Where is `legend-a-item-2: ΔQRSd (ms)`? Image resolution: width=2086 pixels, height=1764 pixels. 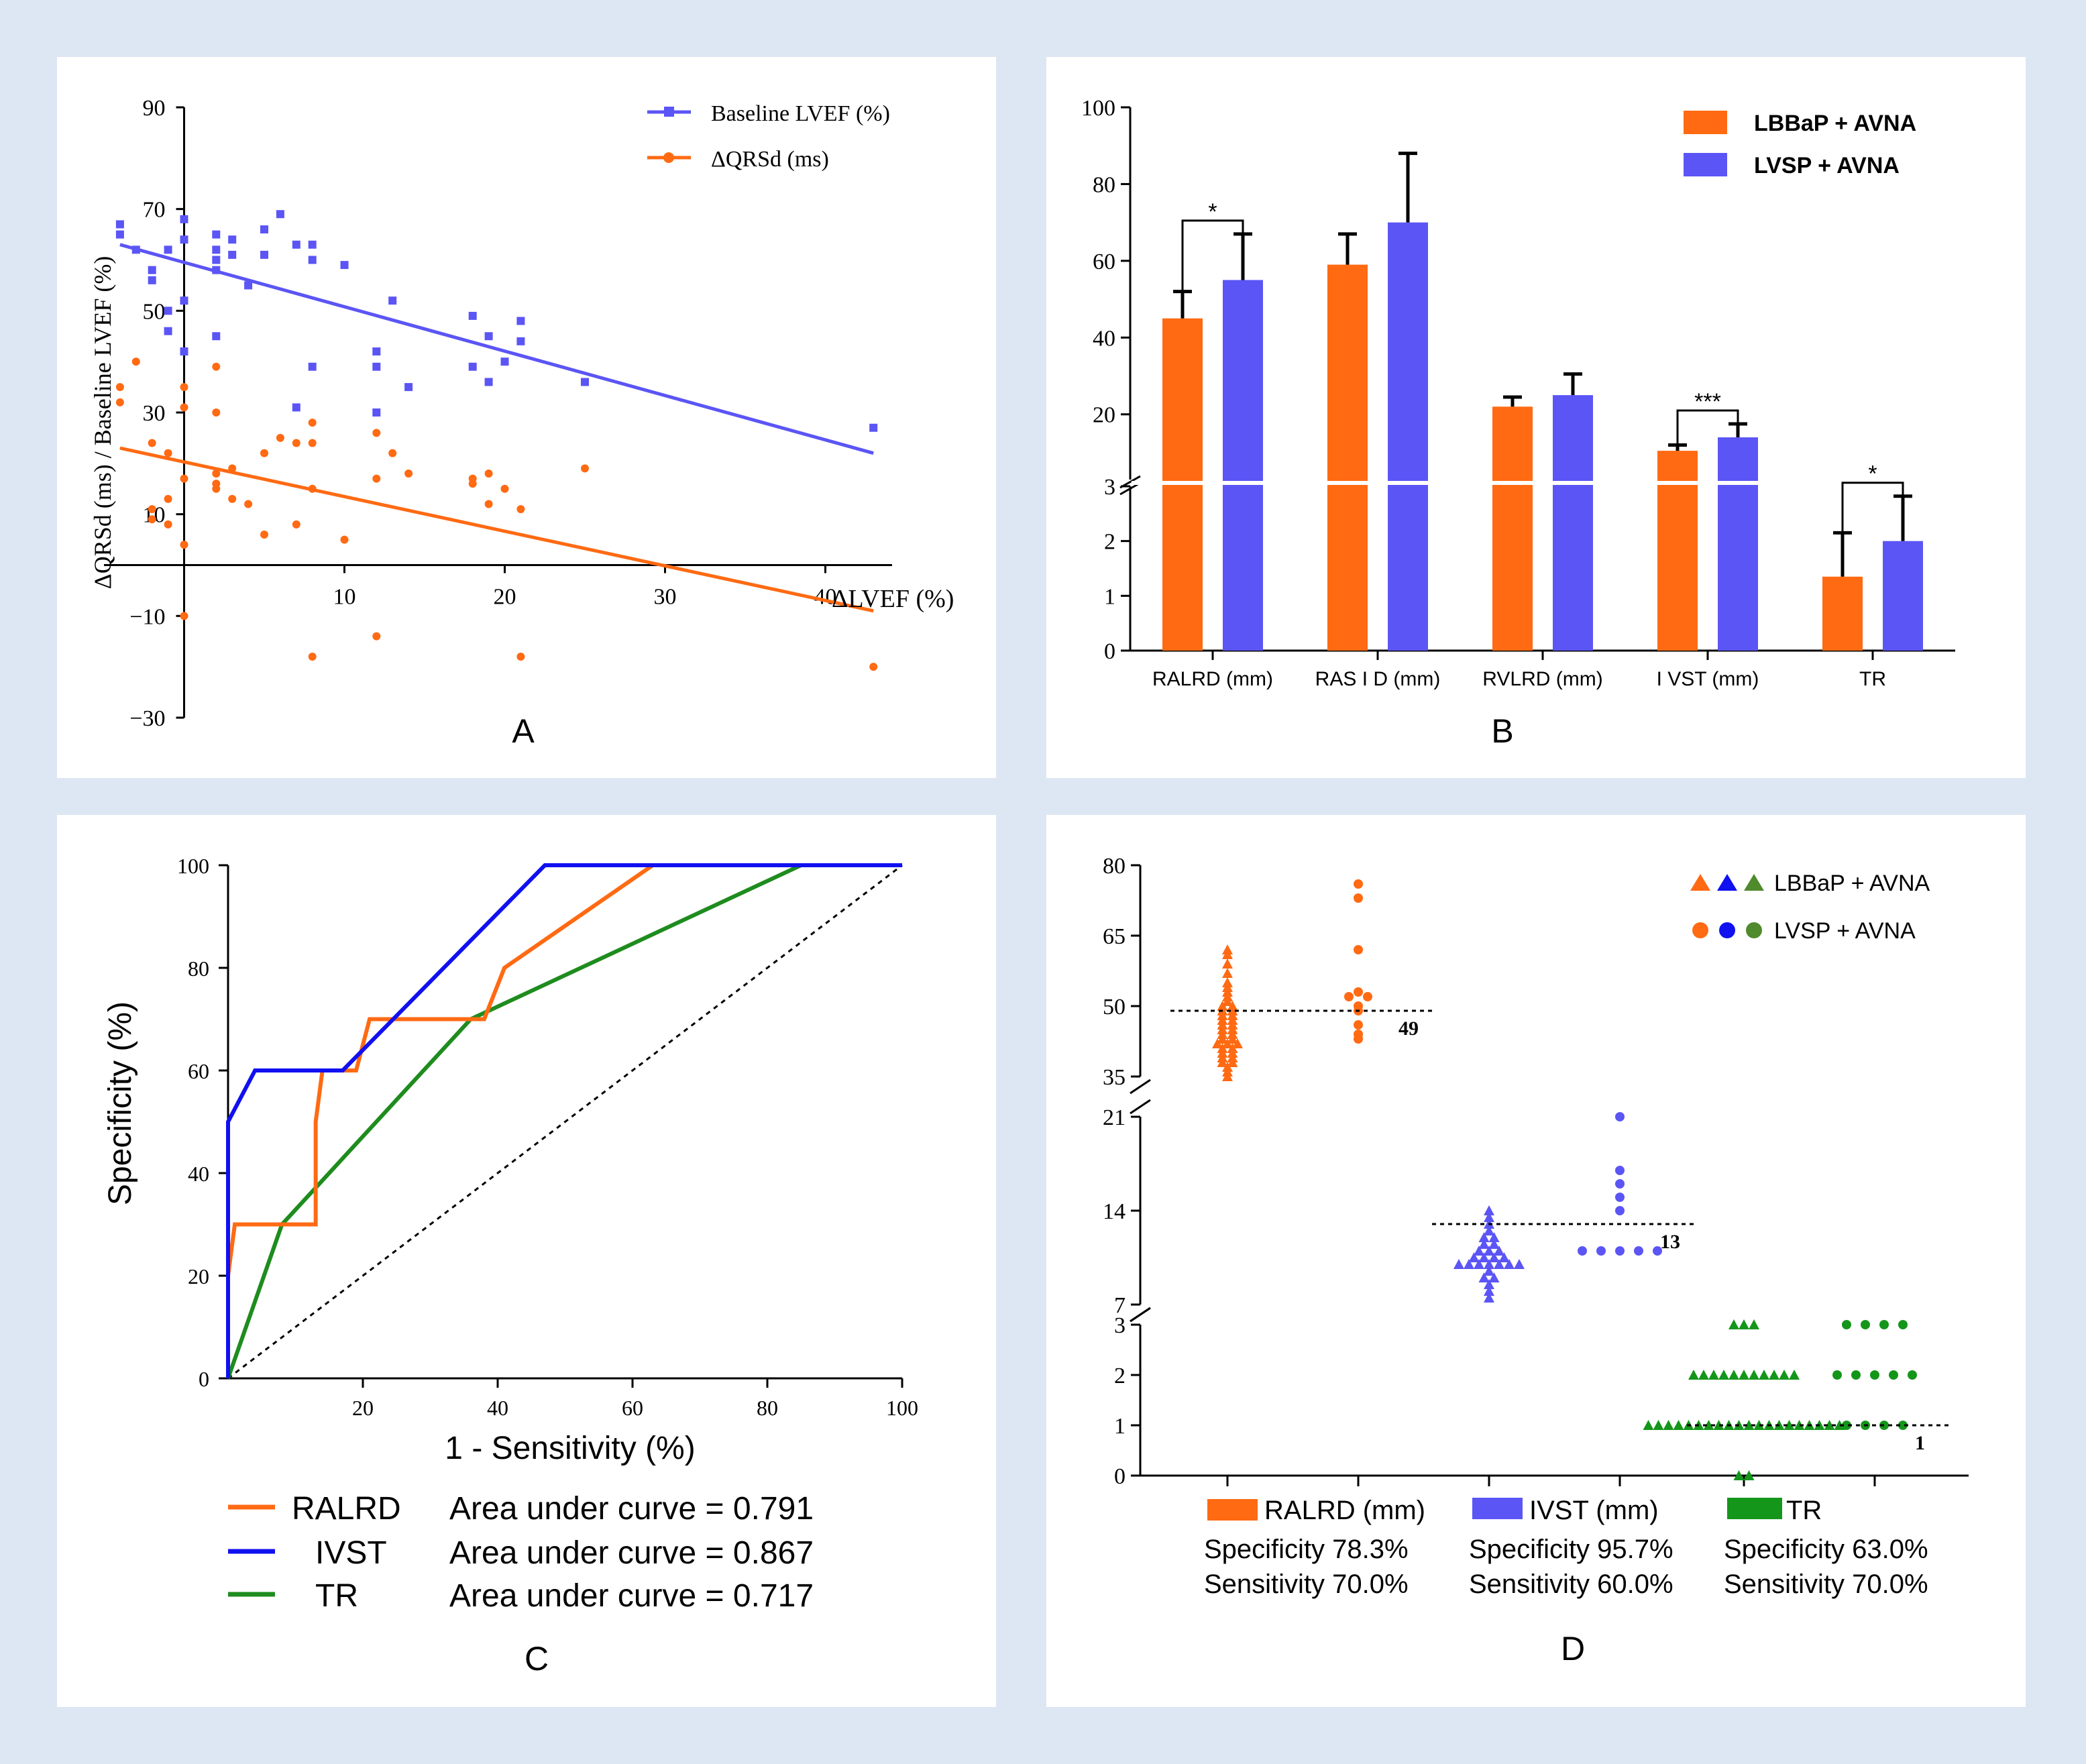 legend-a-item-2: ΔQRSd (ms) is located at coordinates (770, 160).